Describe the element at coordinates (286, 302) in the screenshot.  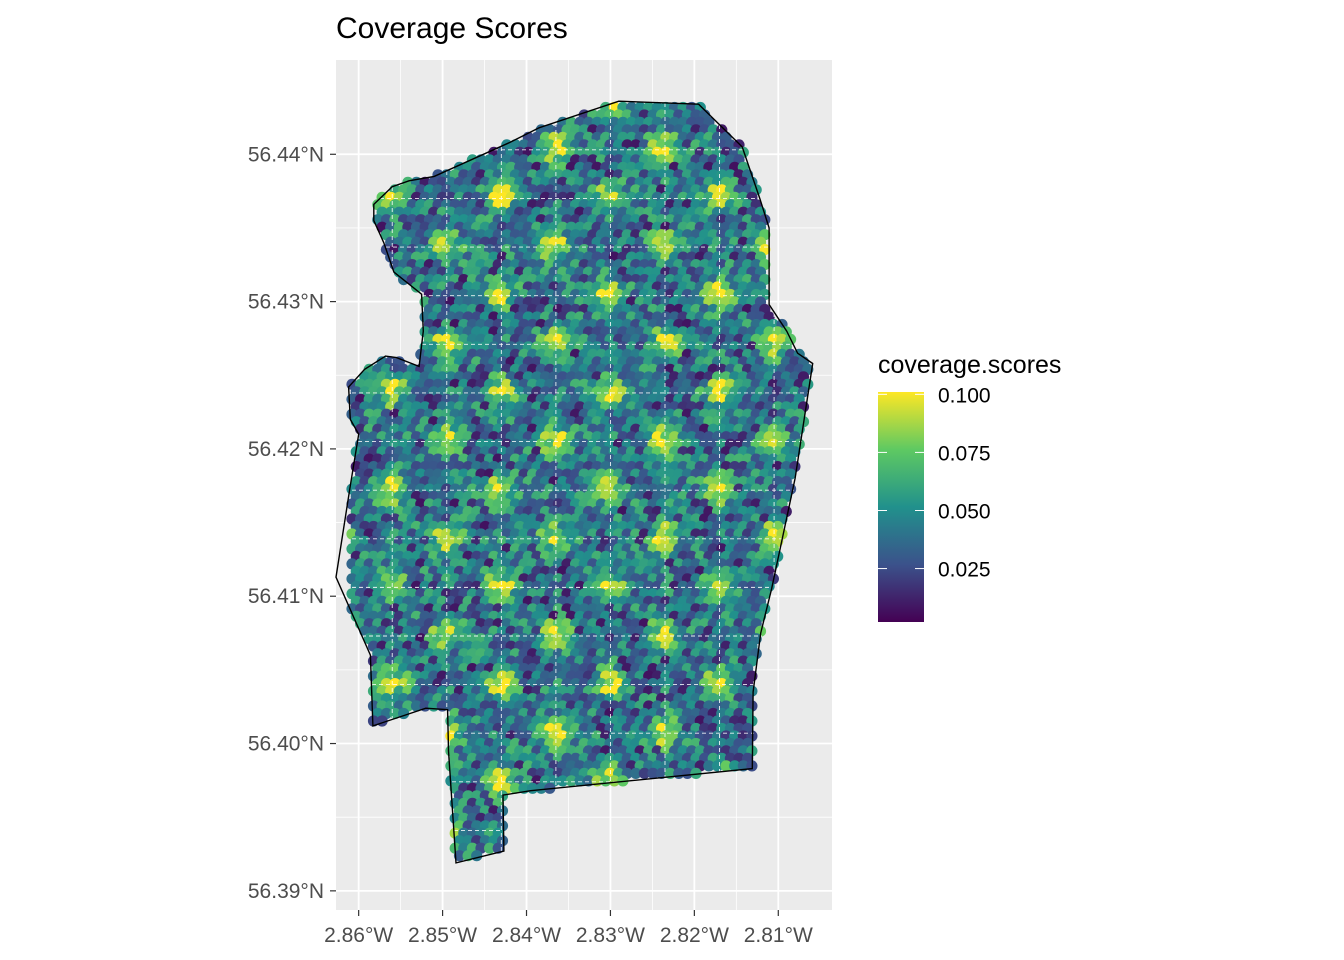
I see `y-tick-label: 56.43°N` at that location.